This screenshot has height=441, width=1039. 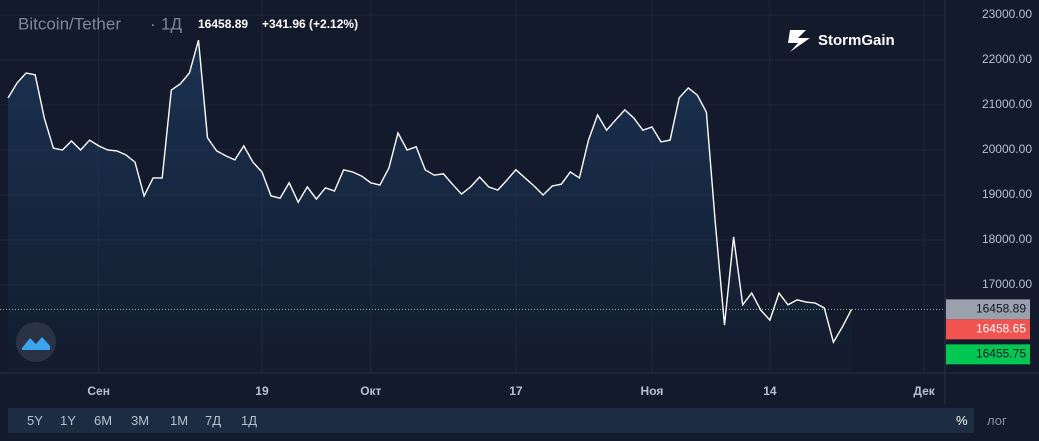 I want to click on interval: 1Д, so click(x=171, y=23).